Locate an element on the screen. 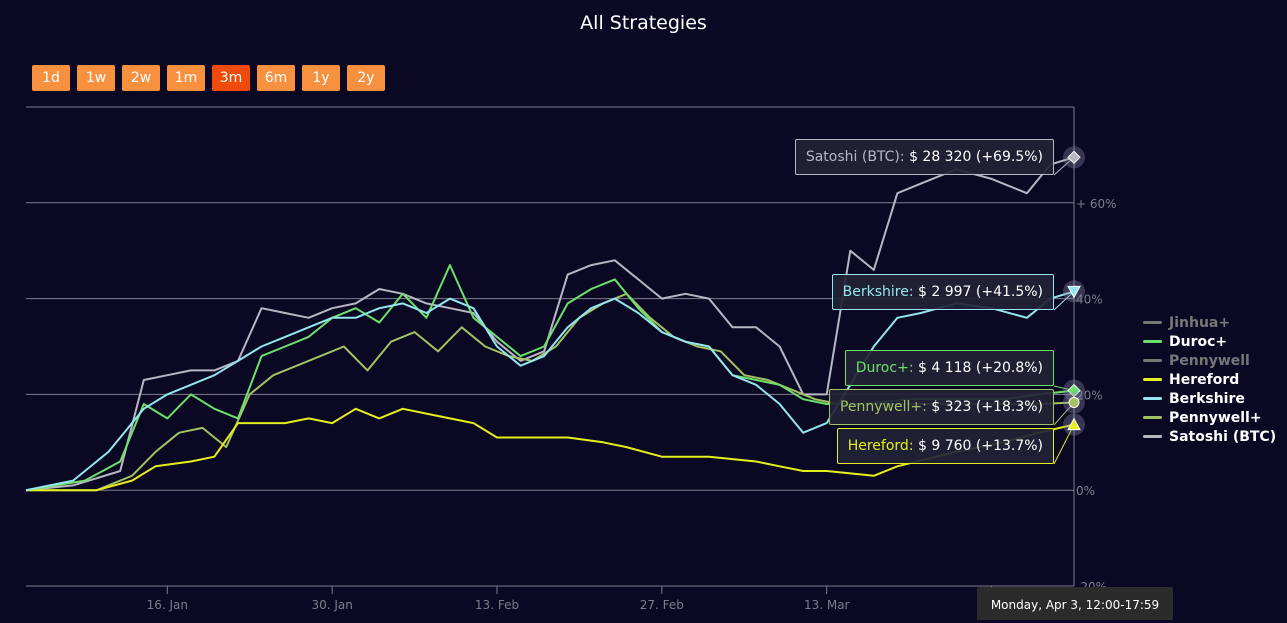 The image size is (1287, 623). legend-item-satoshi-btc: Satoshi (BTC) is located at coordinates (1209, 436).